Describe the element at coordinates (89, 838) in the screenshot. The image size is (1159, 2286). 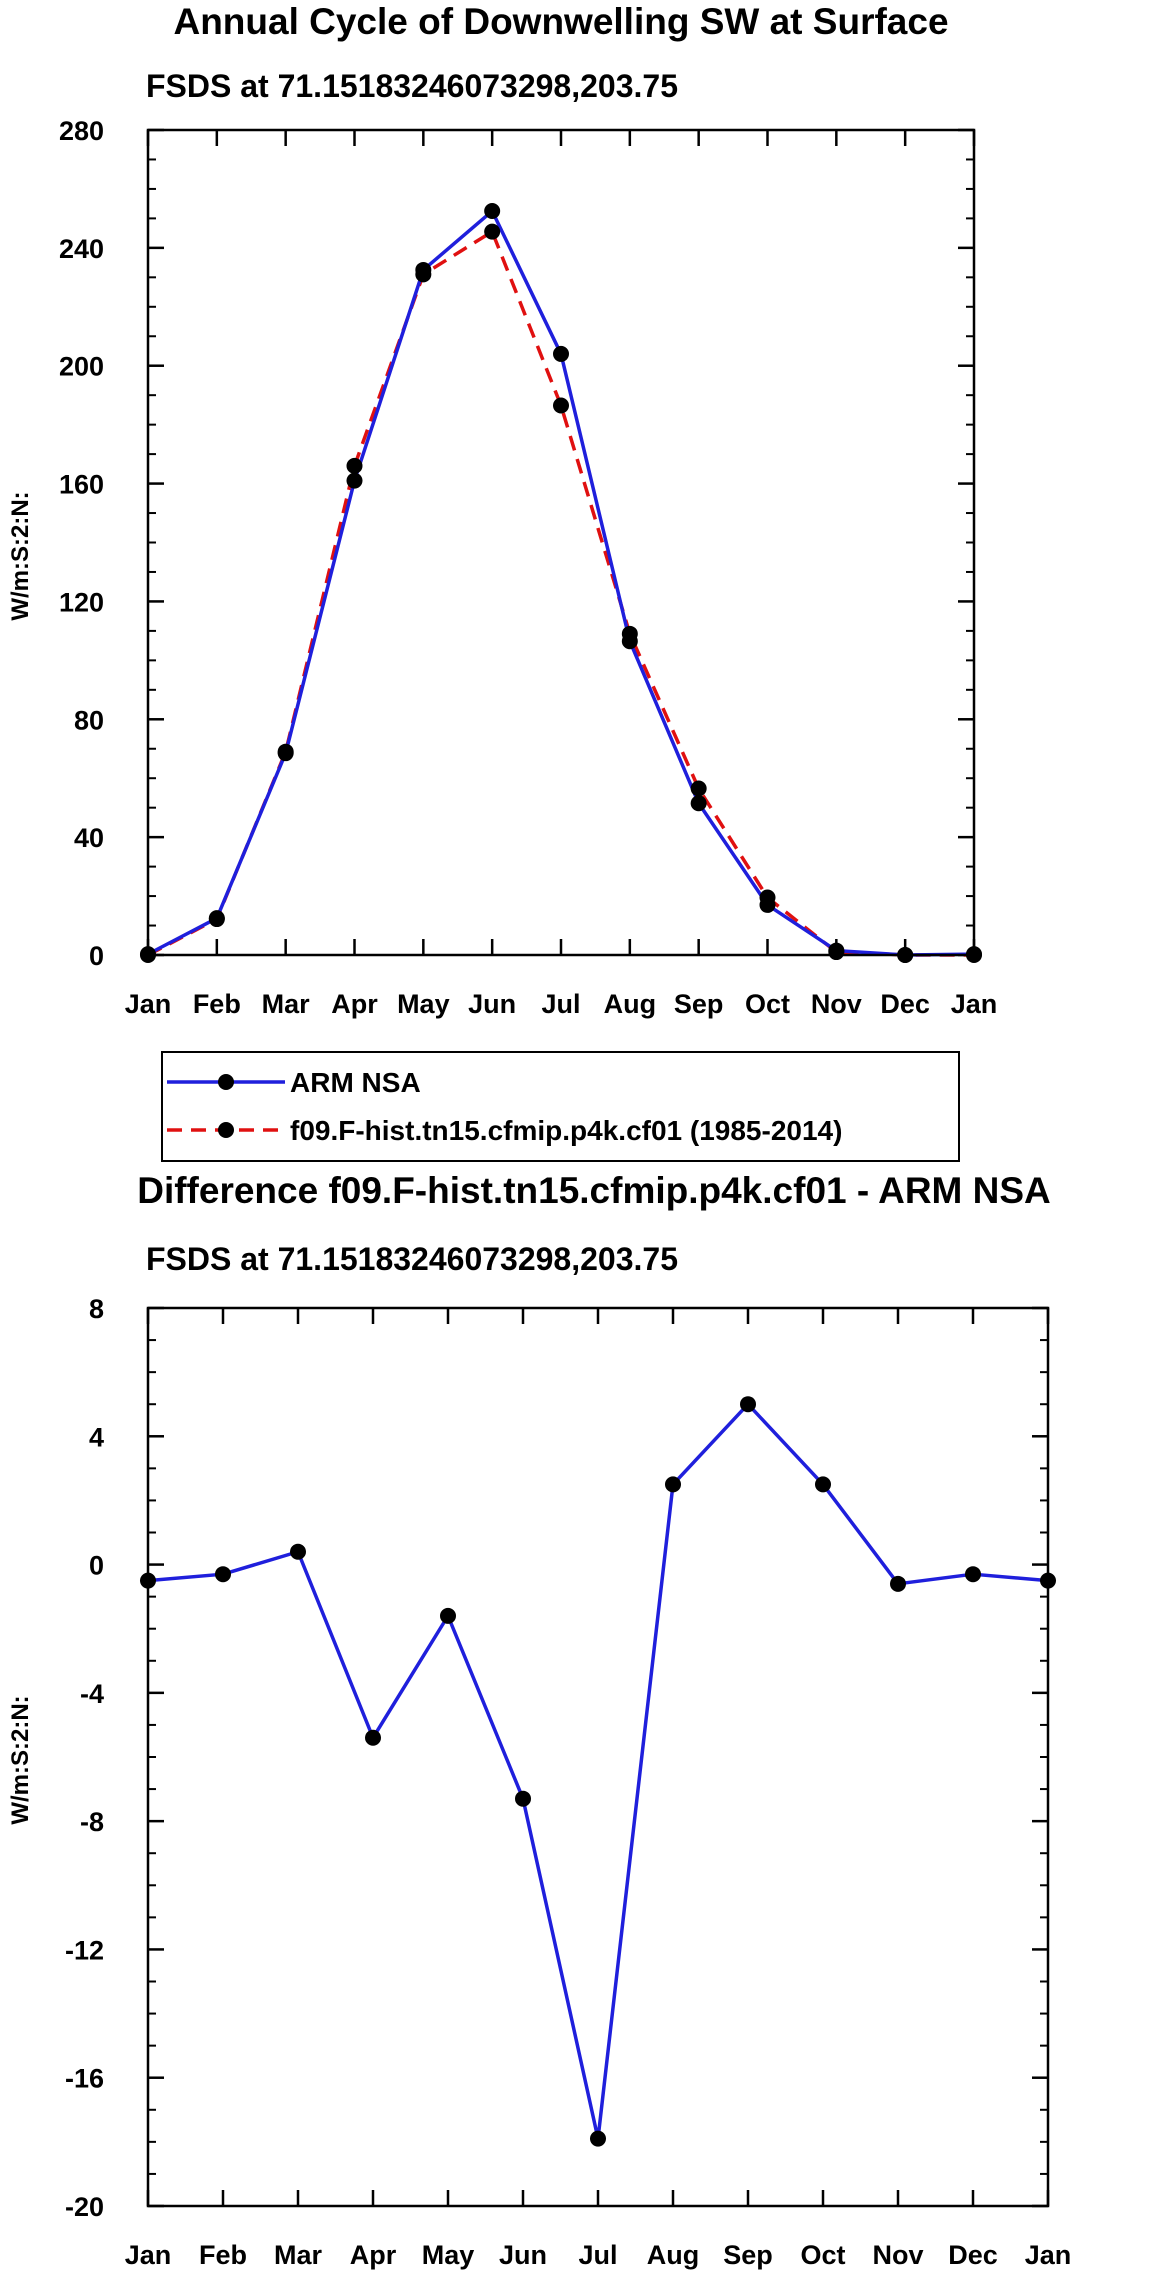
I see `y-tick-label: 40` at that location.